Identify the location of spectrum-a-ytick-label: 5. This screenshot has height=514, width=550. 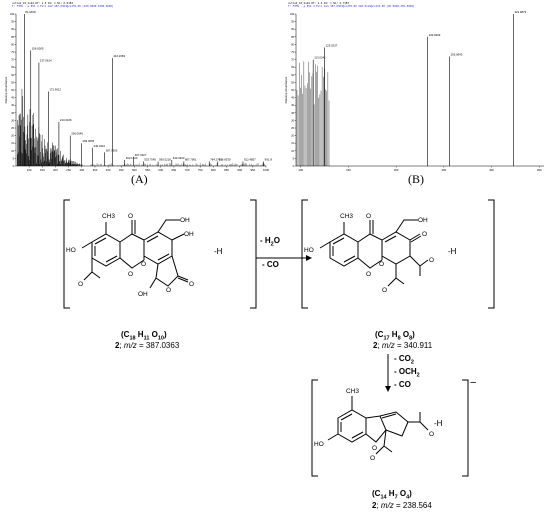
(14, 158).